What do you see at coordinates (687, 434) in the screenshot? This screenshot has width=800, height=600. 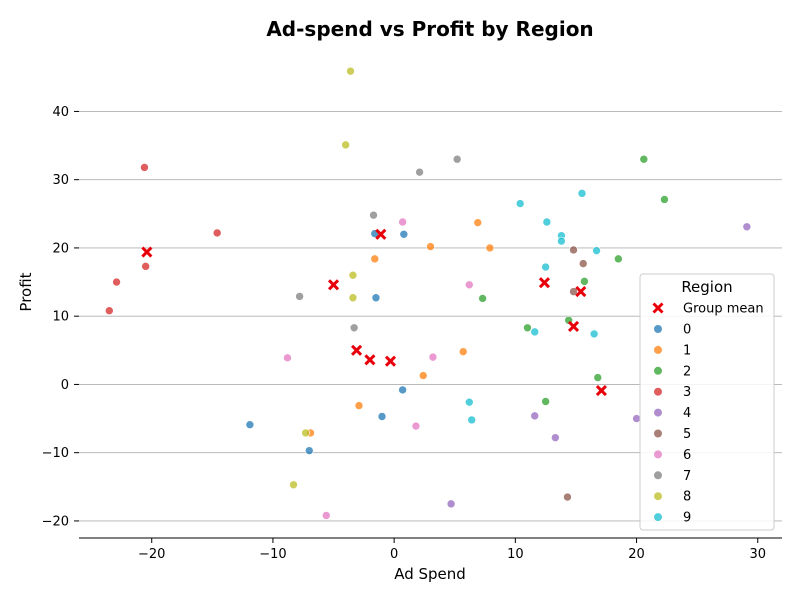 I see `legend-label-region-5: 5` at bounding box center [687, 434].